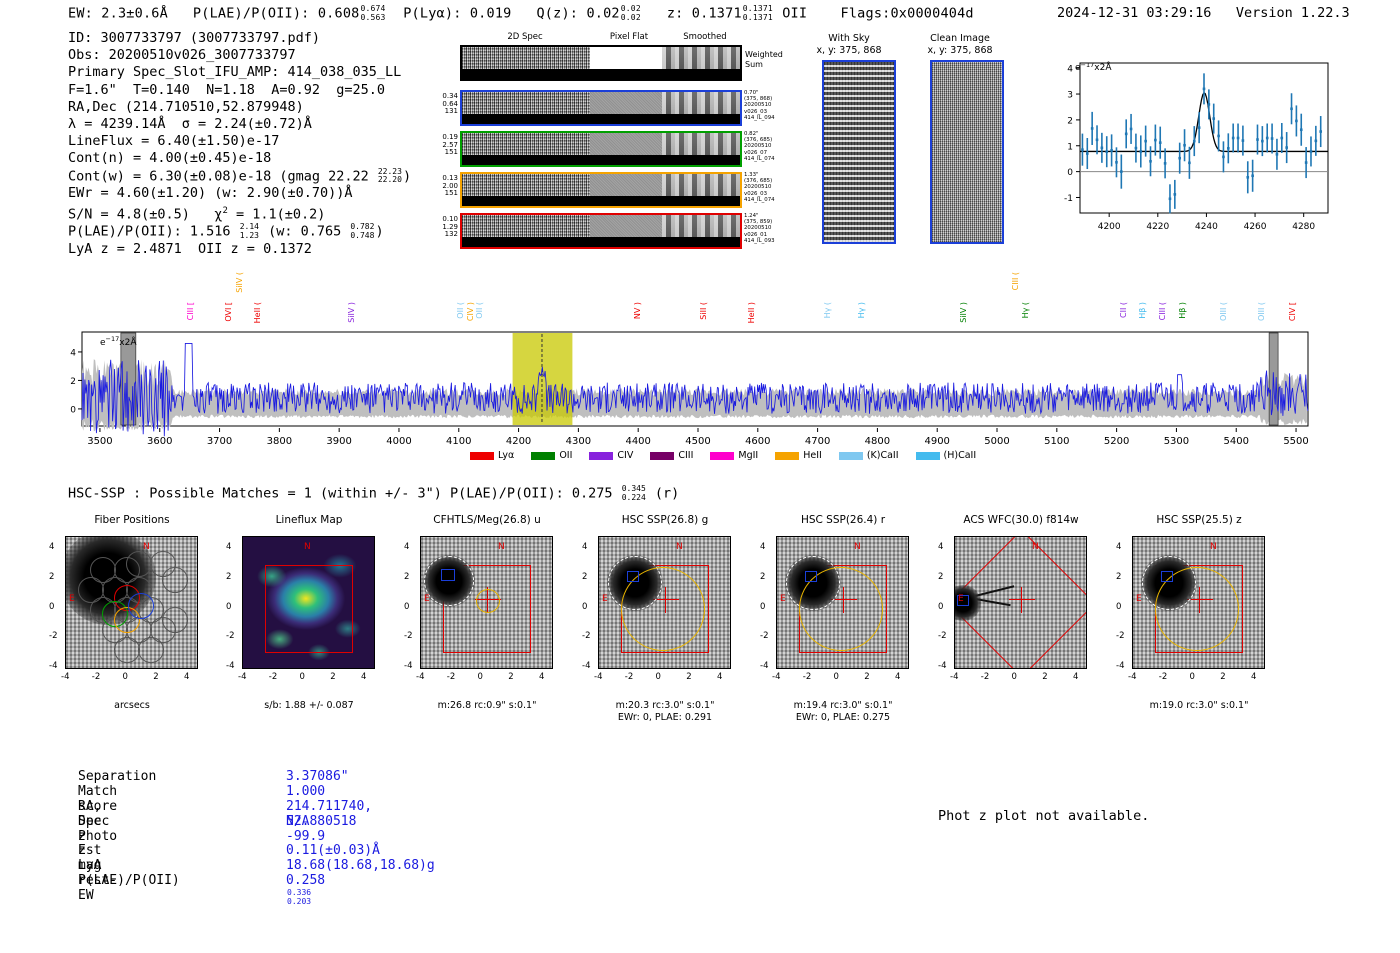 This screenshot has height=953, width=1400. I want to click on fs-xtick: 5400, so click(1236, 441).